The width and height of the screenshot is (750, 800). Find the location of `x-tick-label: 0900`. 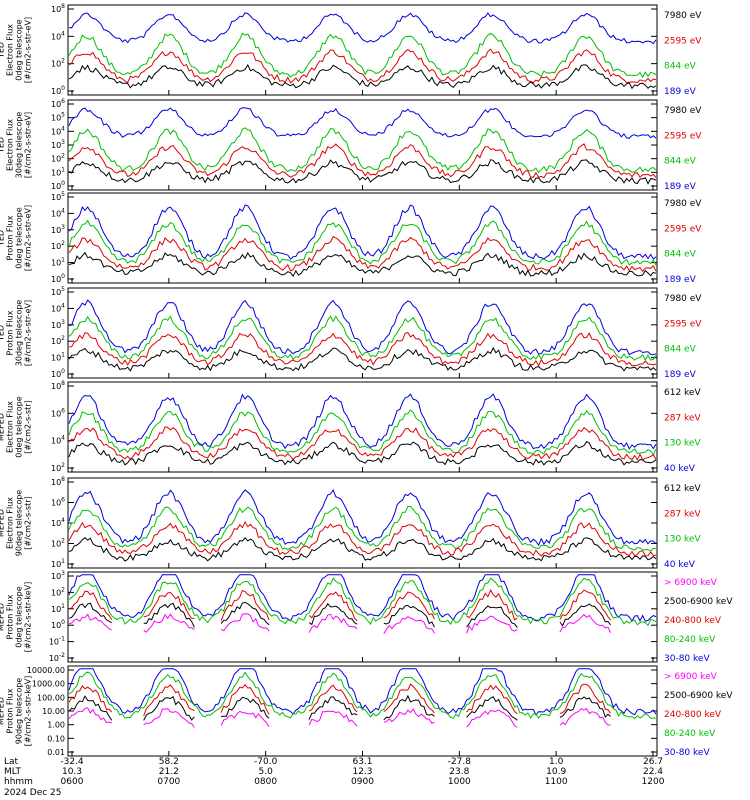

x-tick-label: 0900 is located at coordinates (362, 782).